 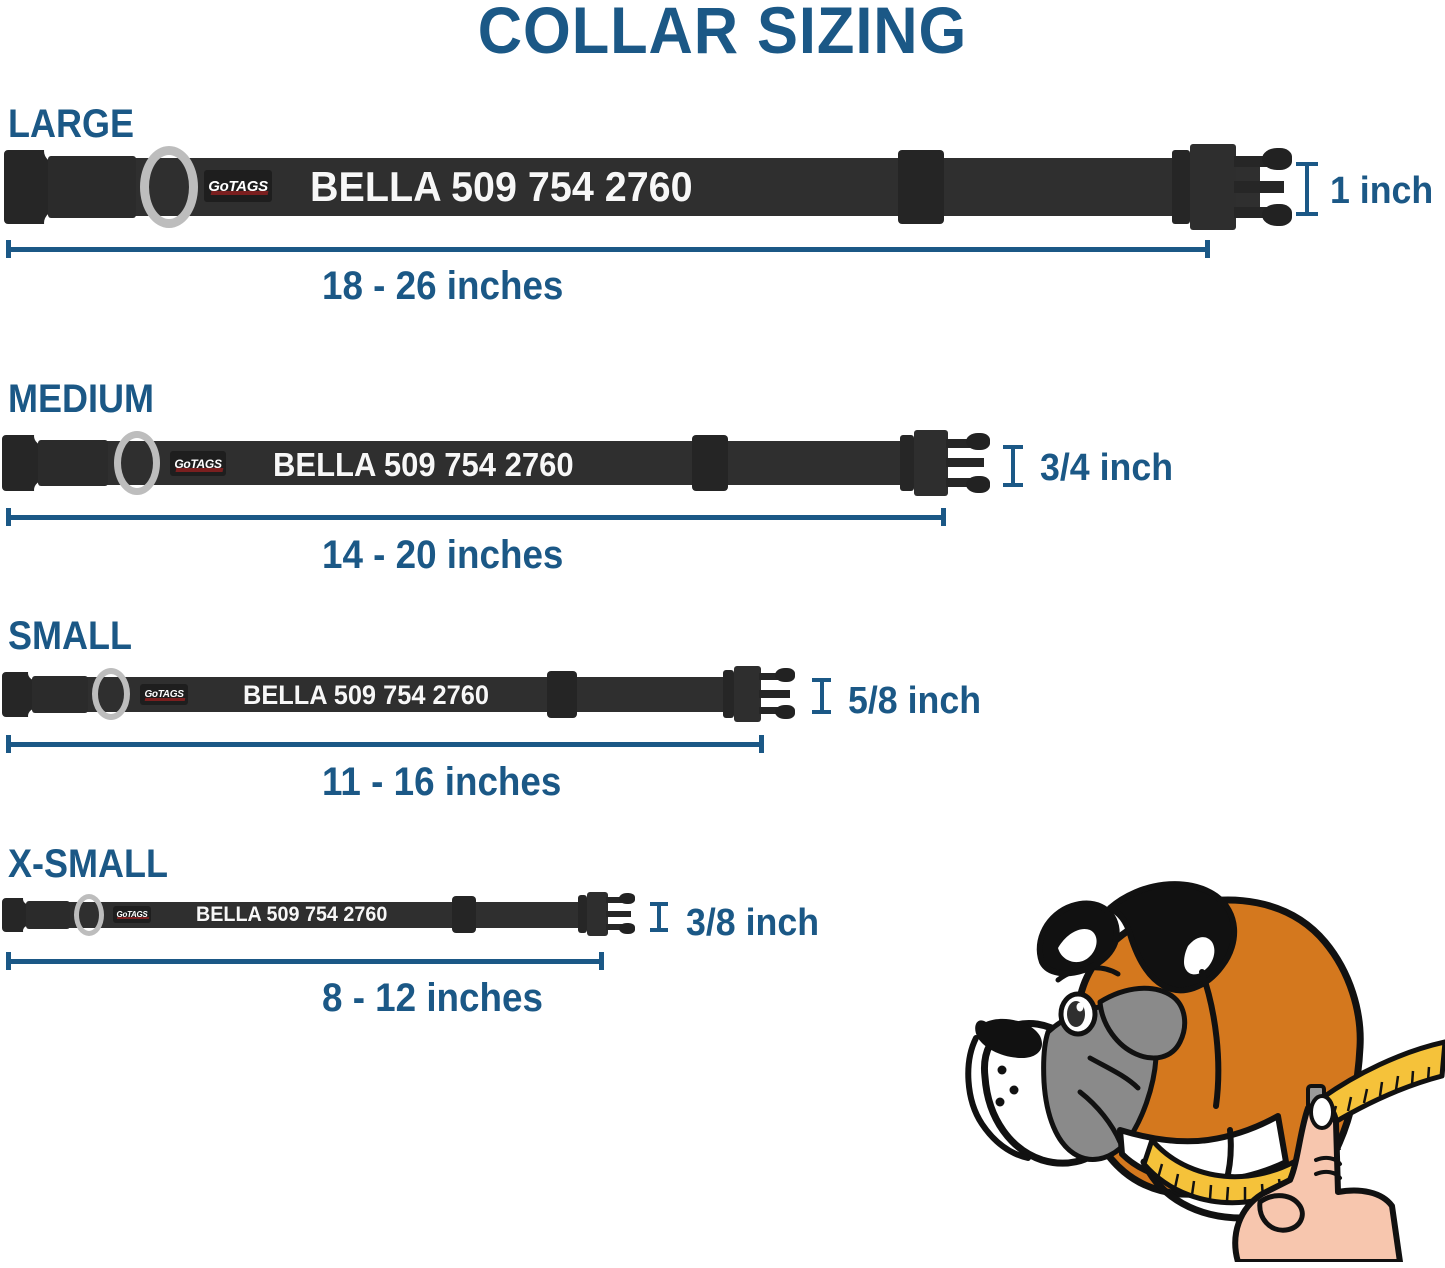 What do you see at coordinates (1382, 191) in the screenshot?
I see `width-label-large: 1 inch` at bounding box center [1382, 191].